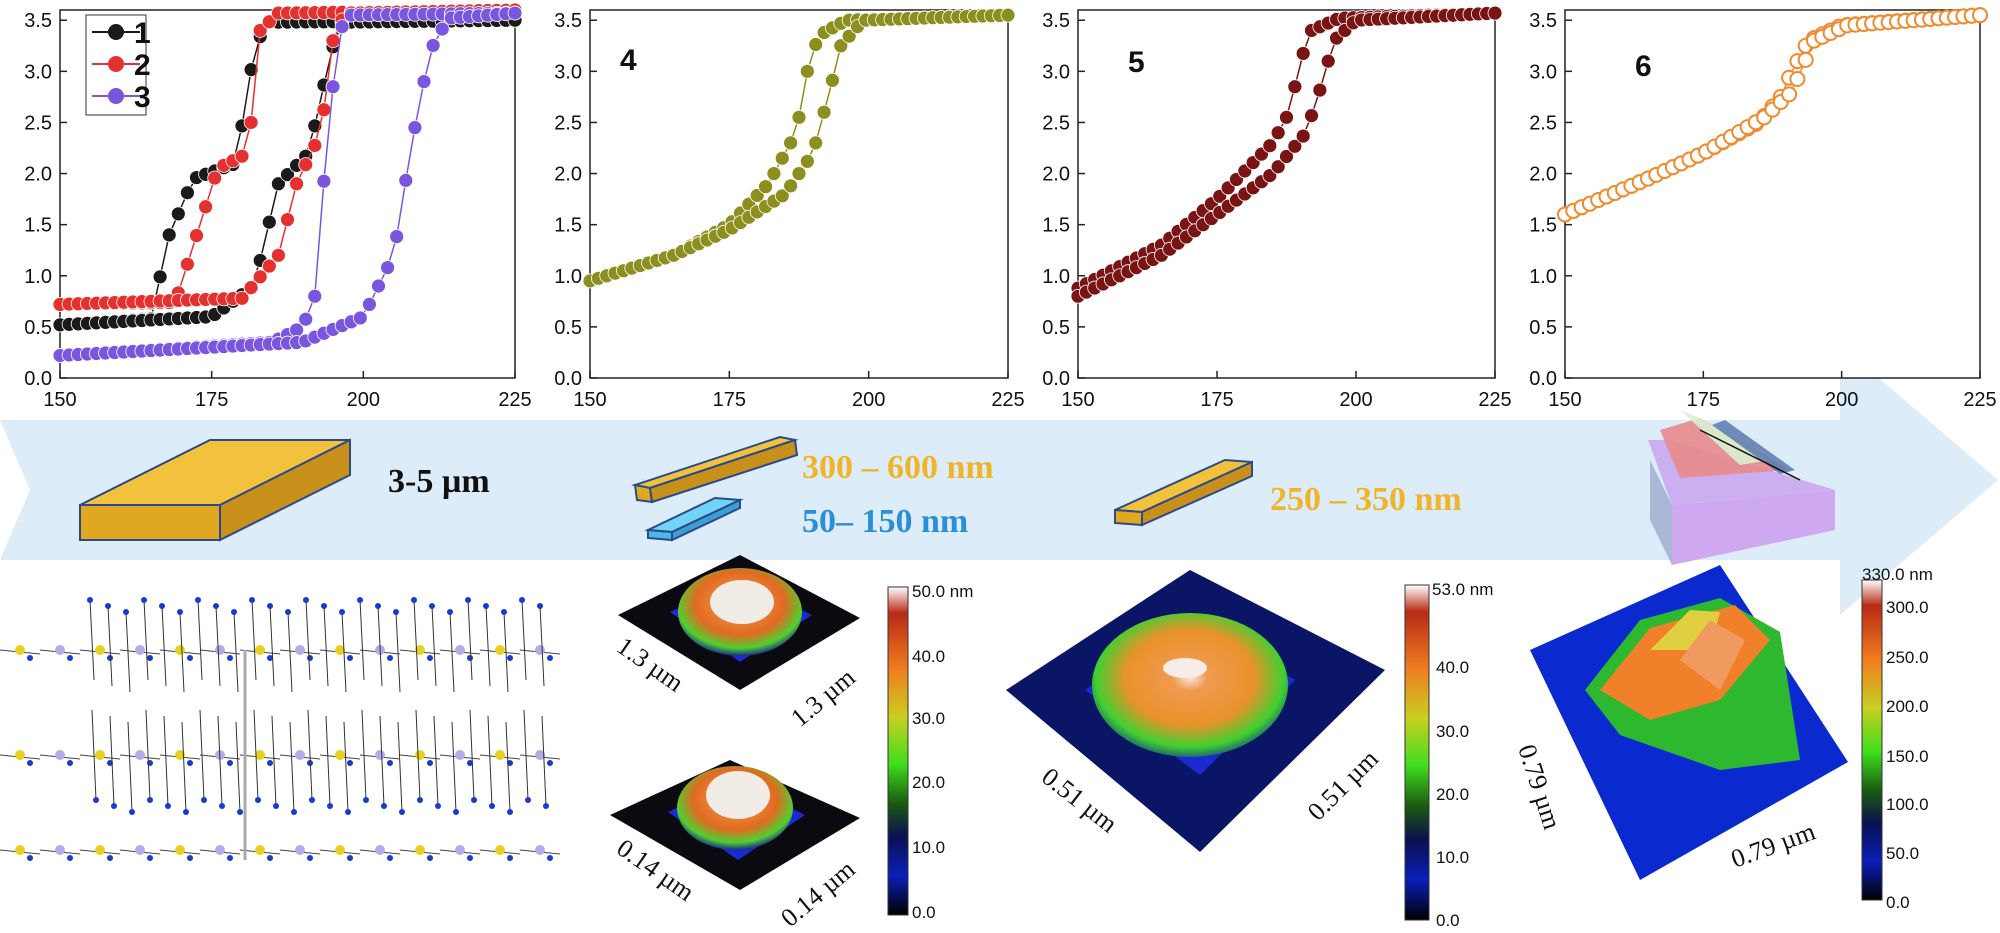  I want to click on size-label-bulk: 3-5 µm, so click(439, 481).